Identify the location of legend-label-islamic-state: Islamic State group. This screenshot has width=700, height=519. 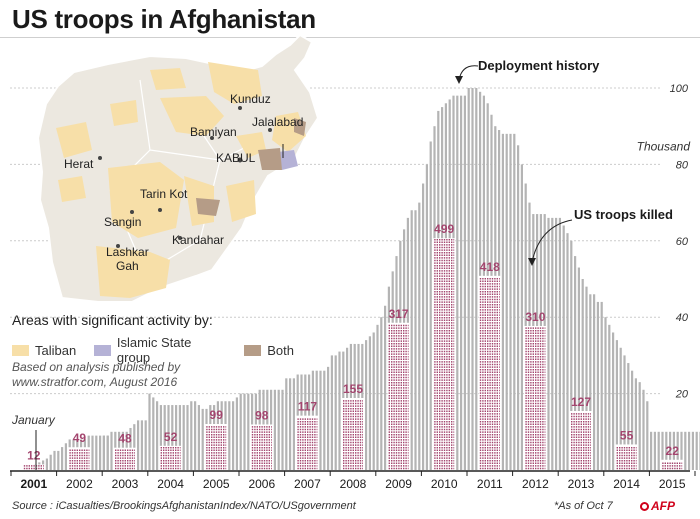
(154, 350).